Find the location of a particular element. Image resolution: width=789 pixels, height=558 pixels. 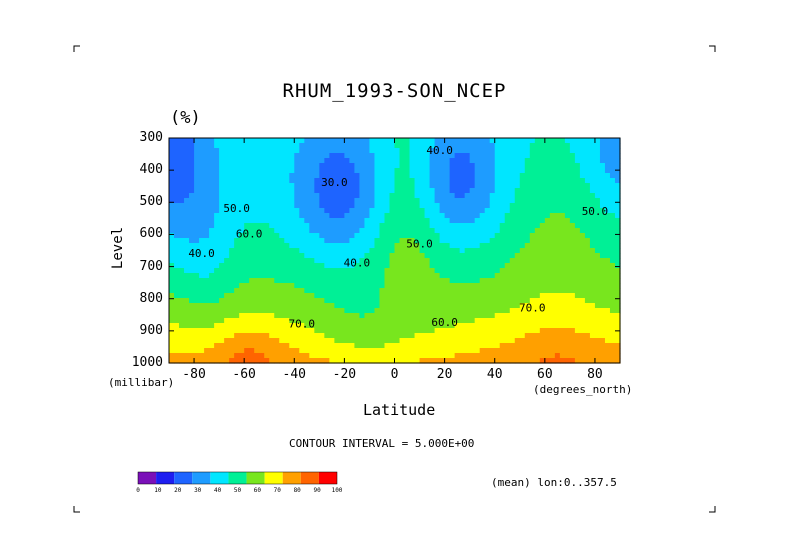

colorbar-label: 100 is located at coordinates (337, 490).